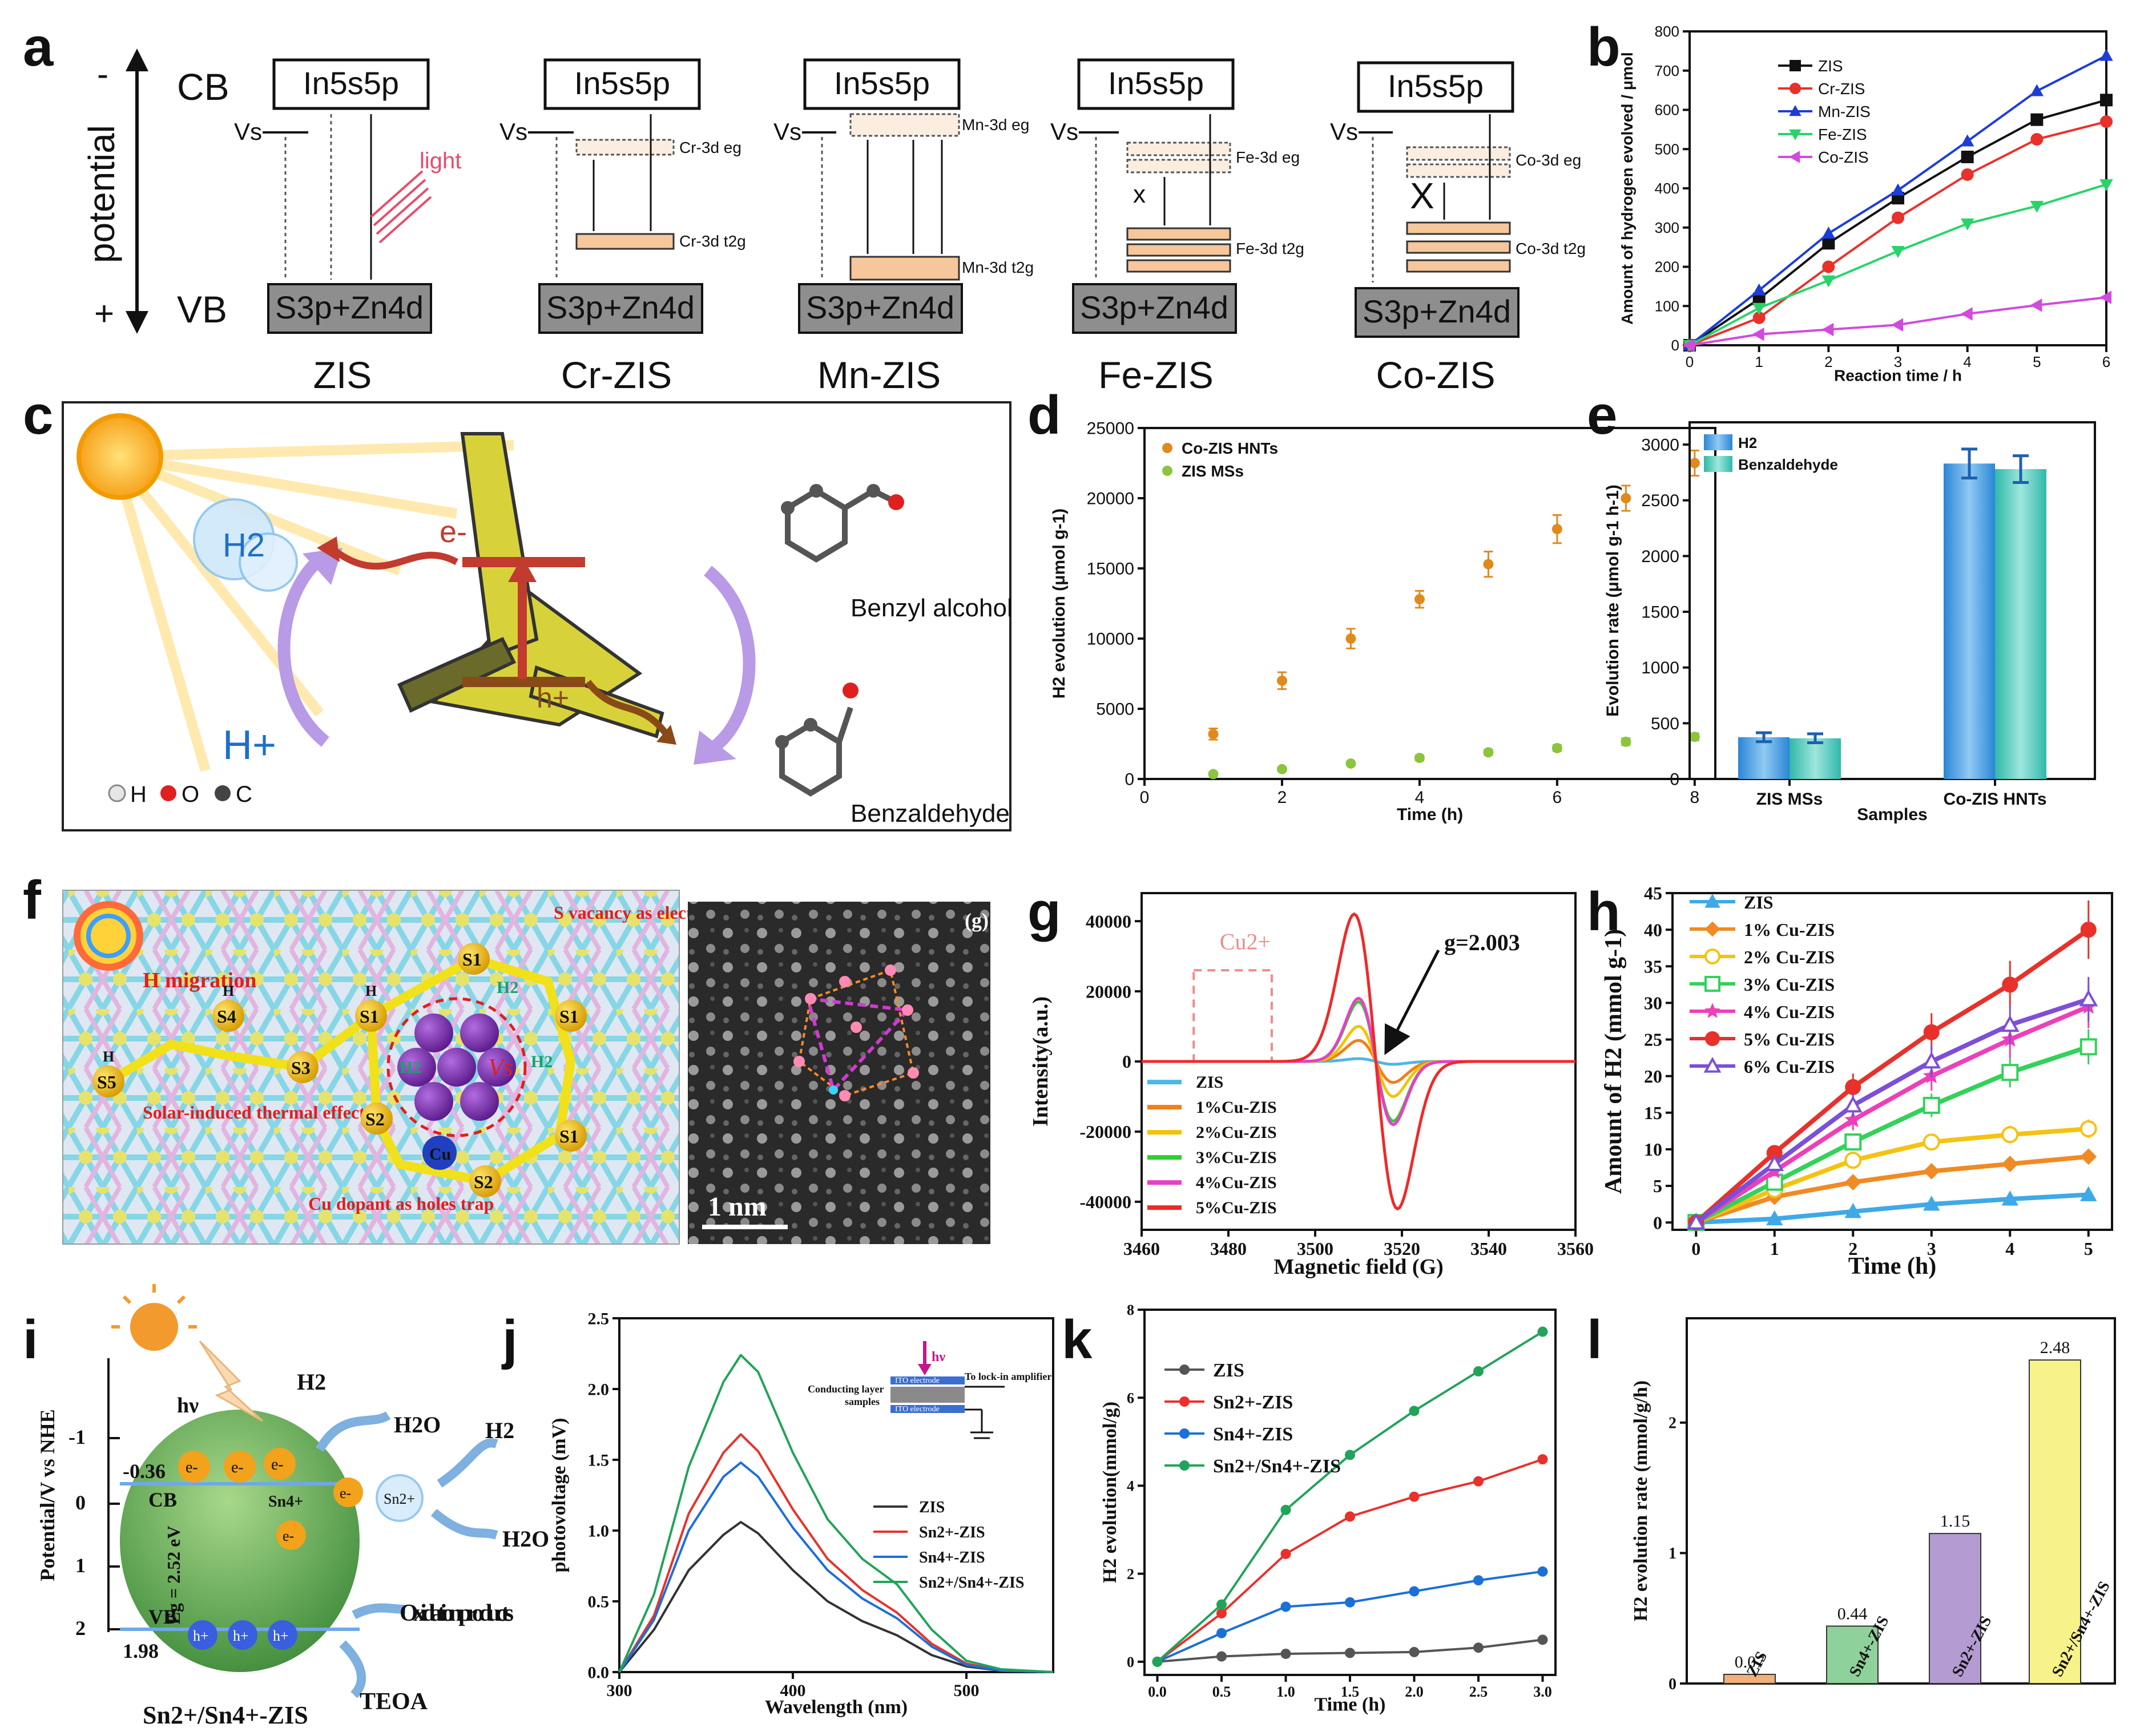 This screenshot has width=2136, height=1736. Describe the element at coordinates (500, 1067) in the screenshot. I see `vacancy-label: Vs` at that location.